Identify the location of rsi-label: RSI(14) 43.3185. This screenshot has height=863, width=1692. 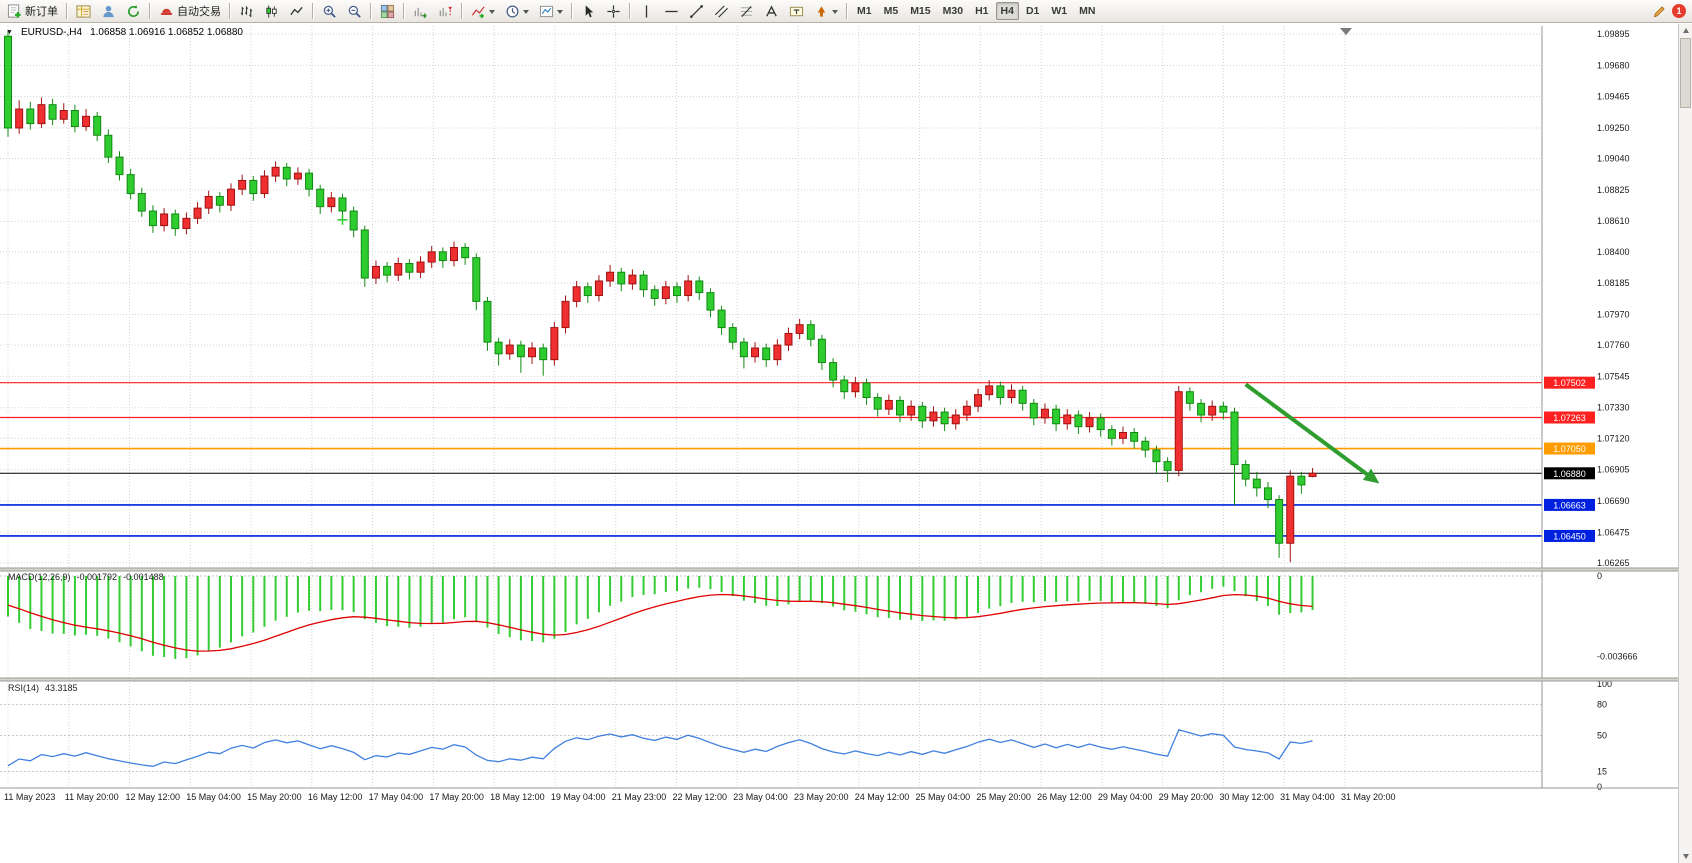
(43, 688).